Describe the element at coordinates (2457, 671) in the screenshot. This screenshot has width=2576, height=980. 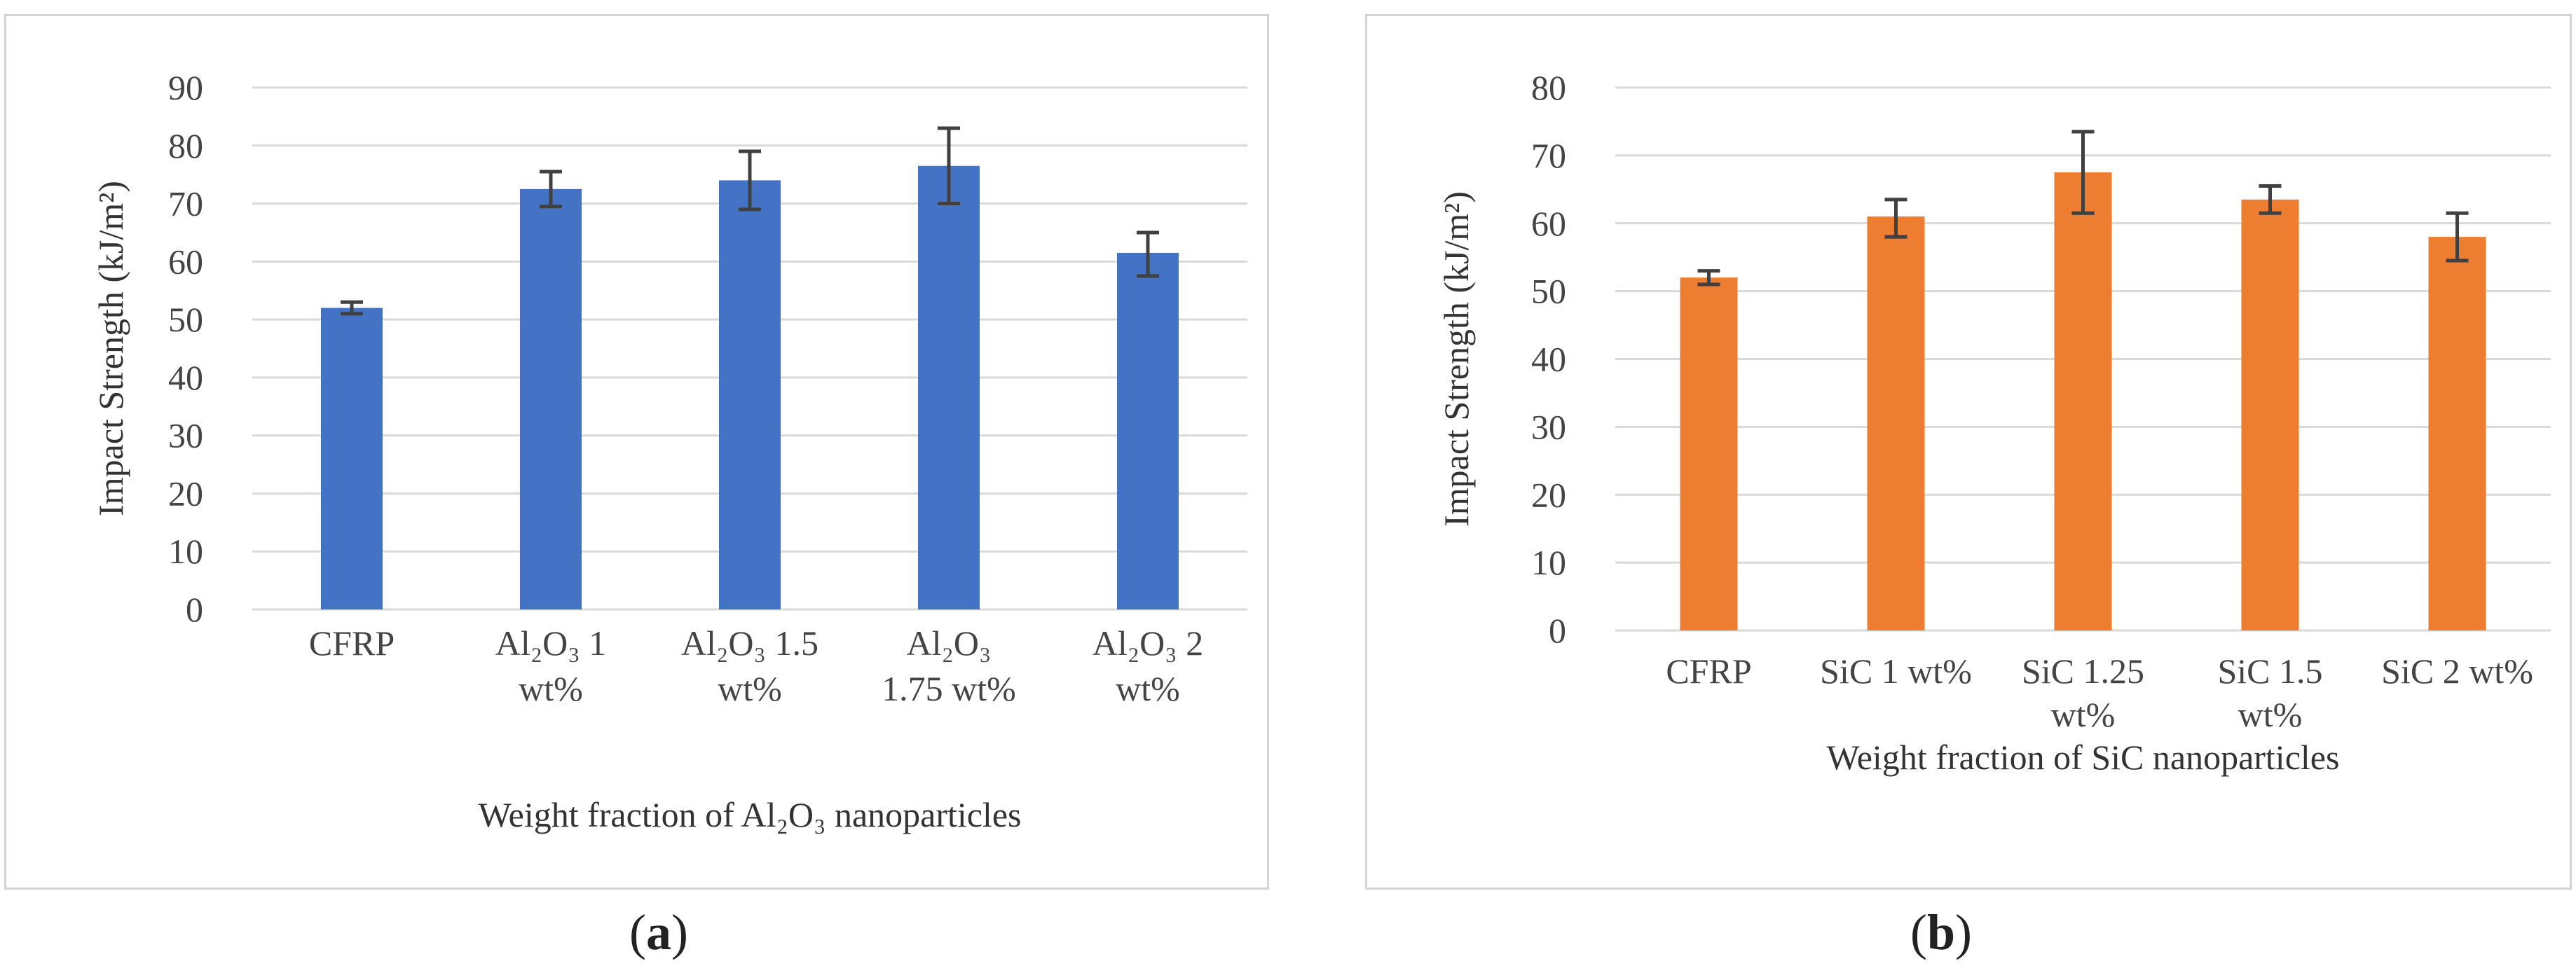
I see `x-tick-label: SiC 2 wt%` at that location.